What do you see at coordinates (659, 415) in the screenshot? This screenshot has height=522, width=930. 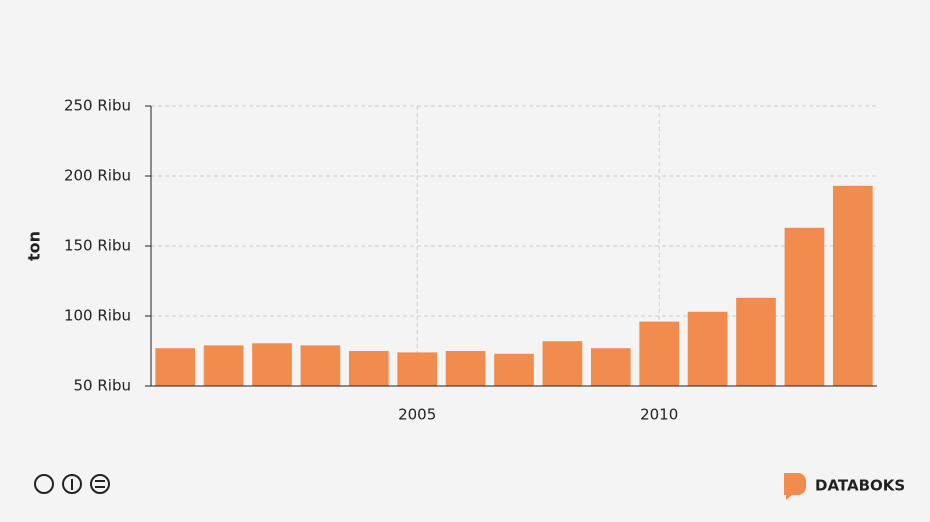 I see `x-tick-label: 2010` at bounding box center [659, 415].